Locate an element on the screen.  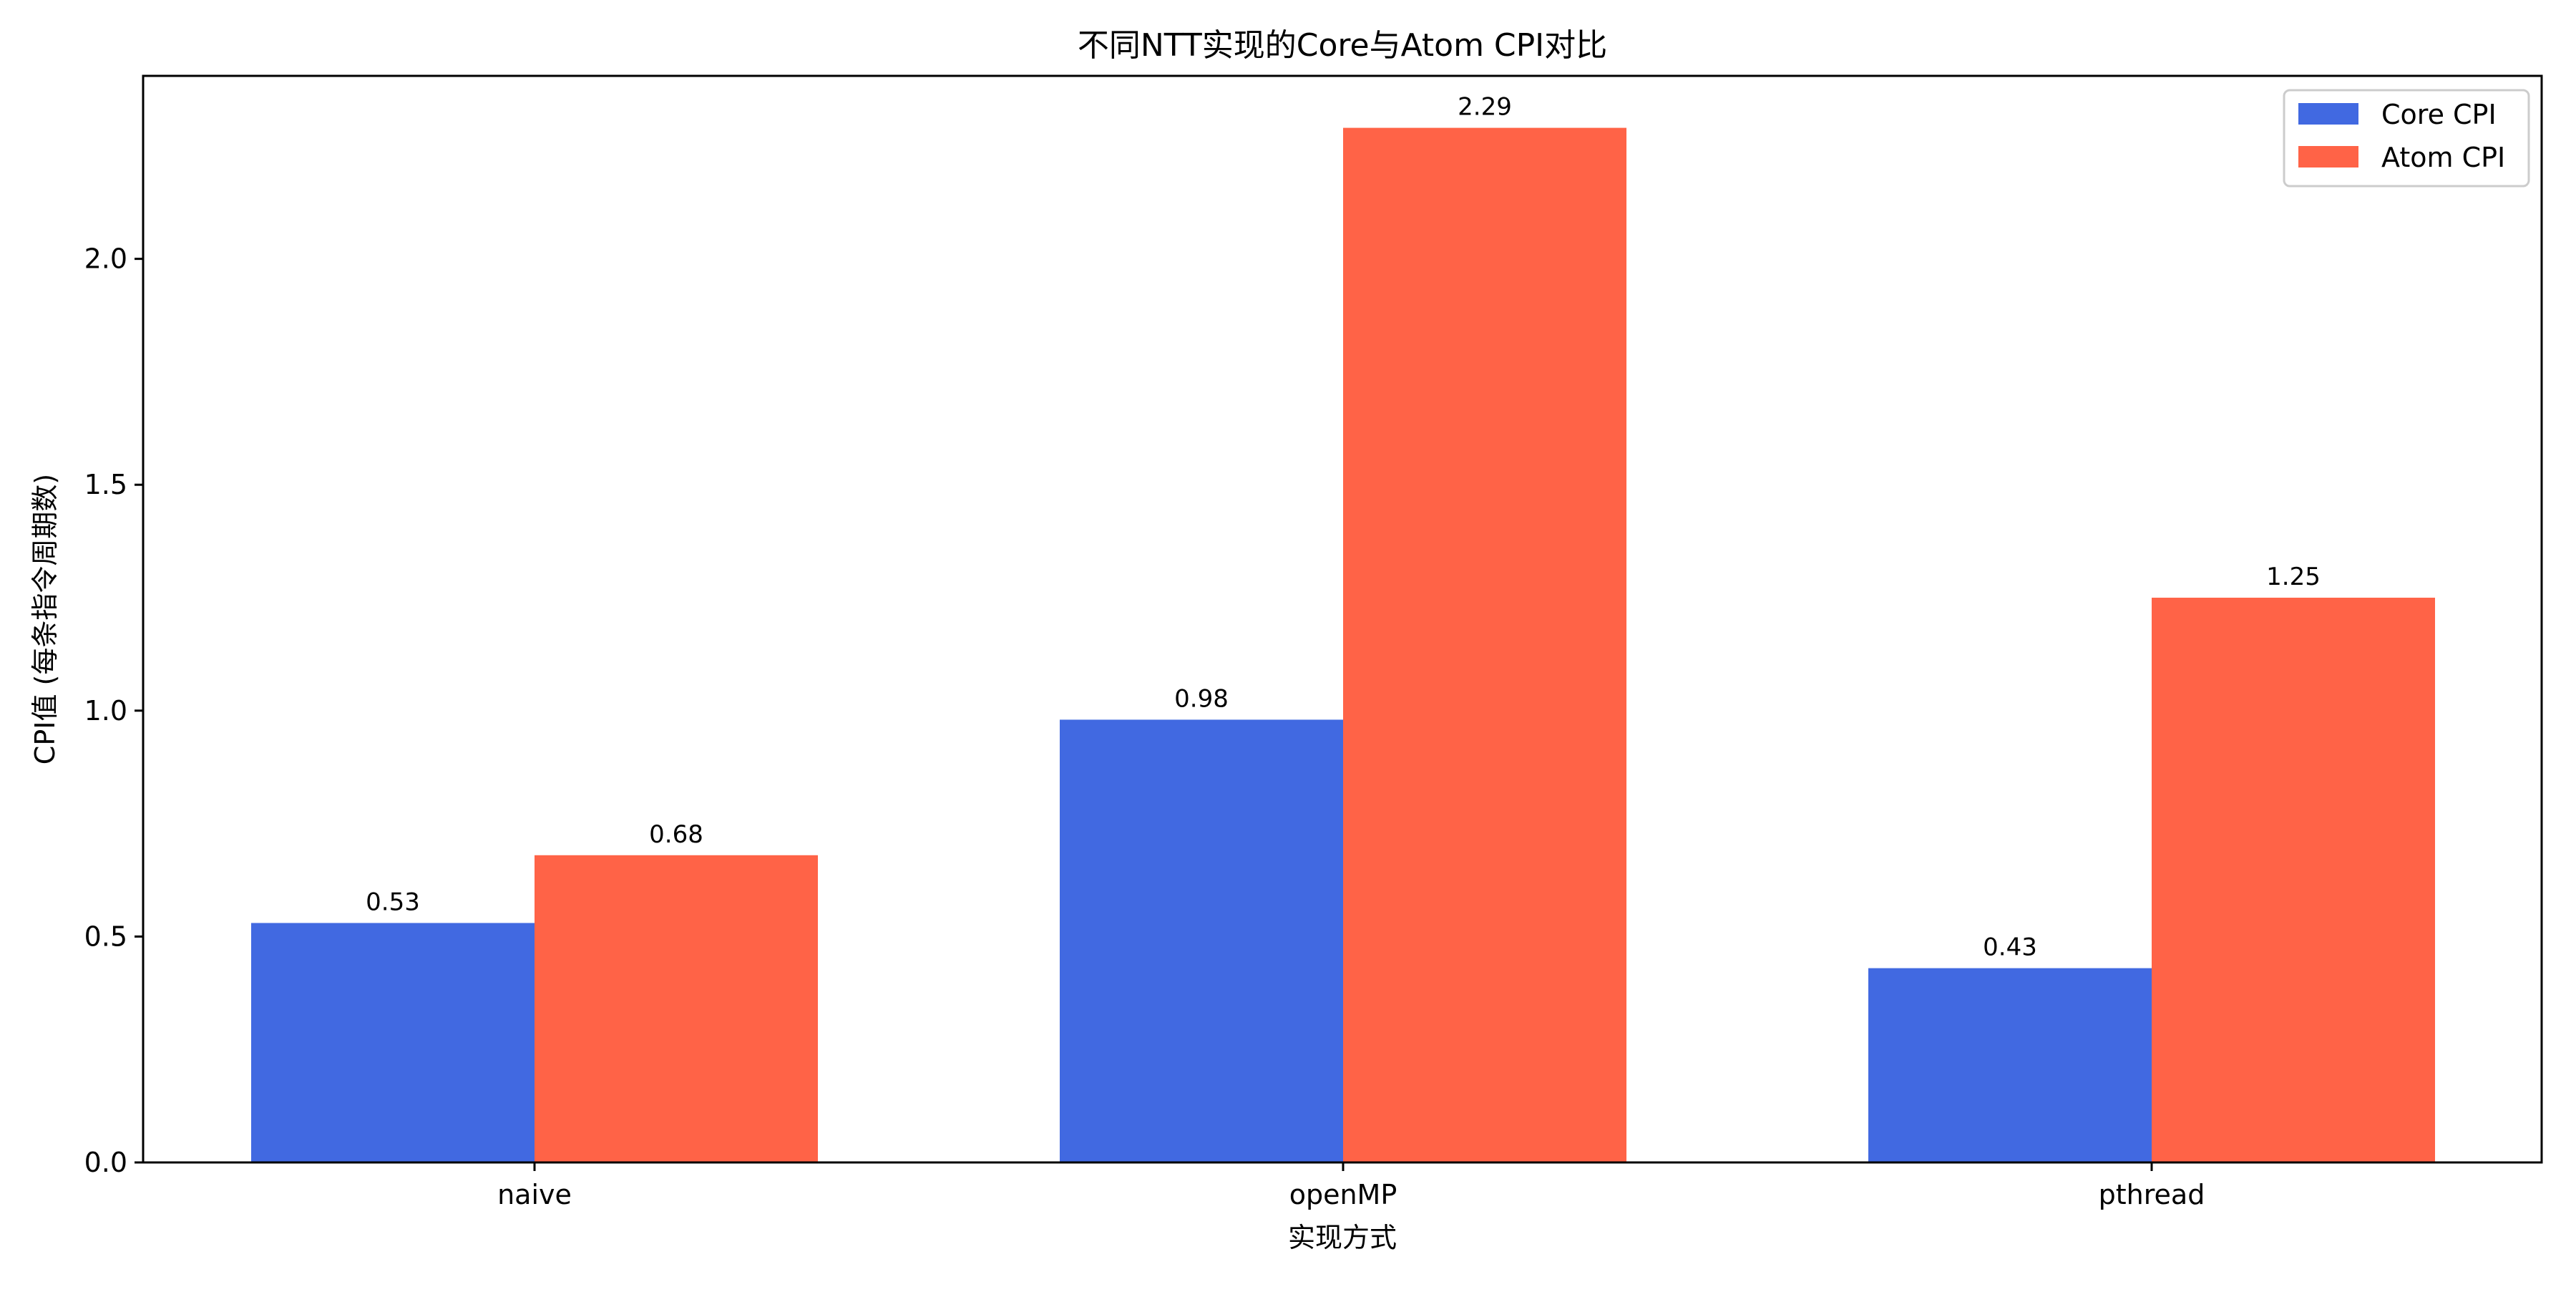
data-label-atom-cpi-naive: 0.68 is located at coordinates (676, 834).